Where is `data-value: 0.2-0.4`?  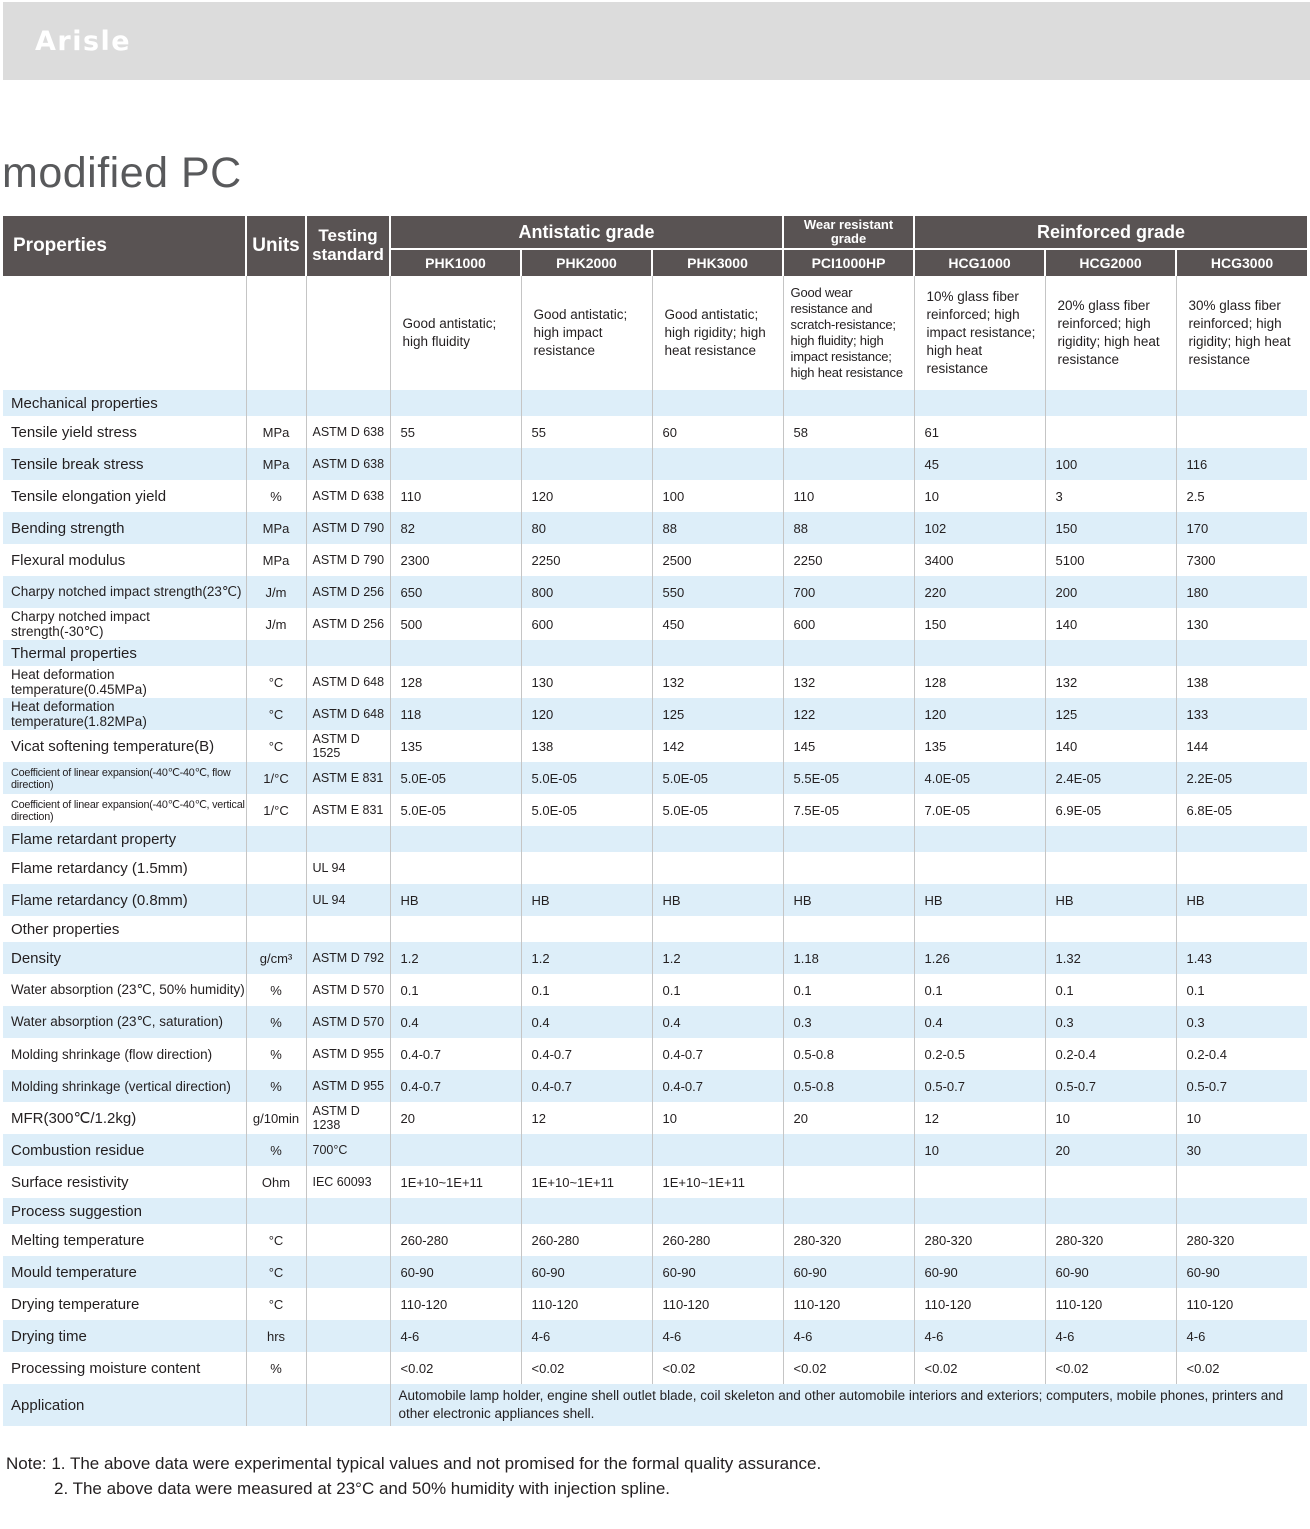
data-value: 0.2-0.4 is located at coordinates (1241, 1054).